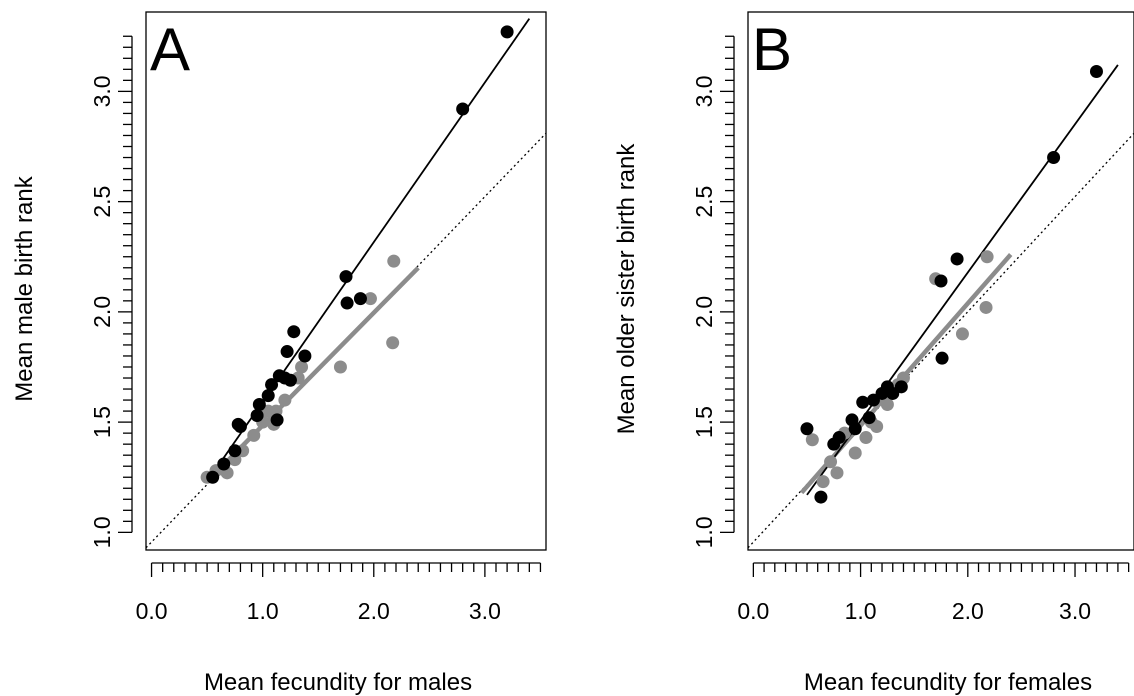  Describe the element at coordinates (626, 289) in the screenshot. I see `y-axis-title: Mean older sister birth rank` at that location.